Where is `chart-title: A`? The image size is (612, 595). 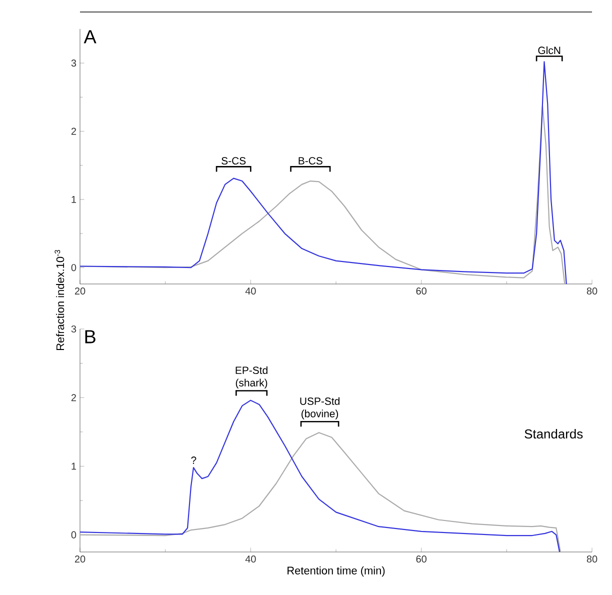
chart-title: A is located at coordinates (90, 37).